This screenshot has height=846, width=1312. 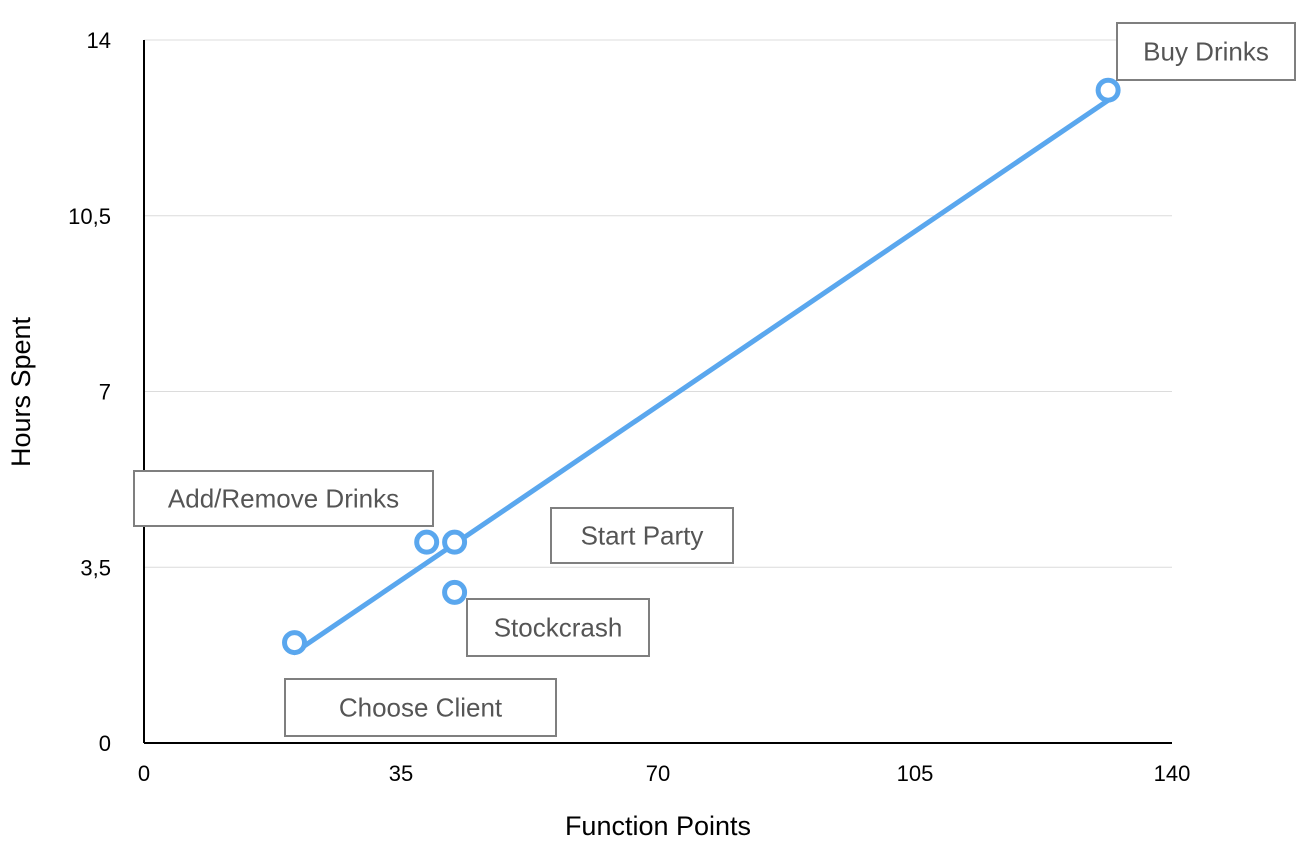 I want to click on point-label-text: Buy Drinks, so click(x=1206, y=52).